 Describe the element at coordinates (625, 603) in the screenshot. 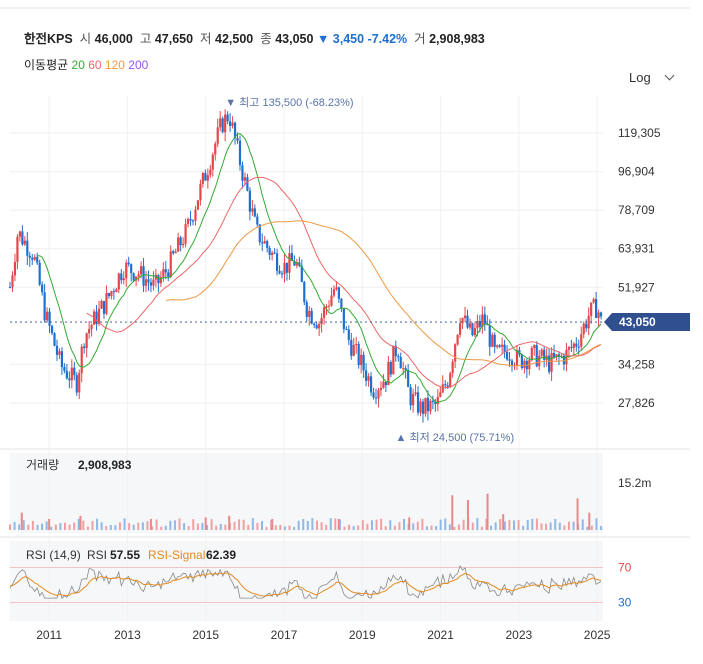

I see `rsi-level-label: 30` at that location.